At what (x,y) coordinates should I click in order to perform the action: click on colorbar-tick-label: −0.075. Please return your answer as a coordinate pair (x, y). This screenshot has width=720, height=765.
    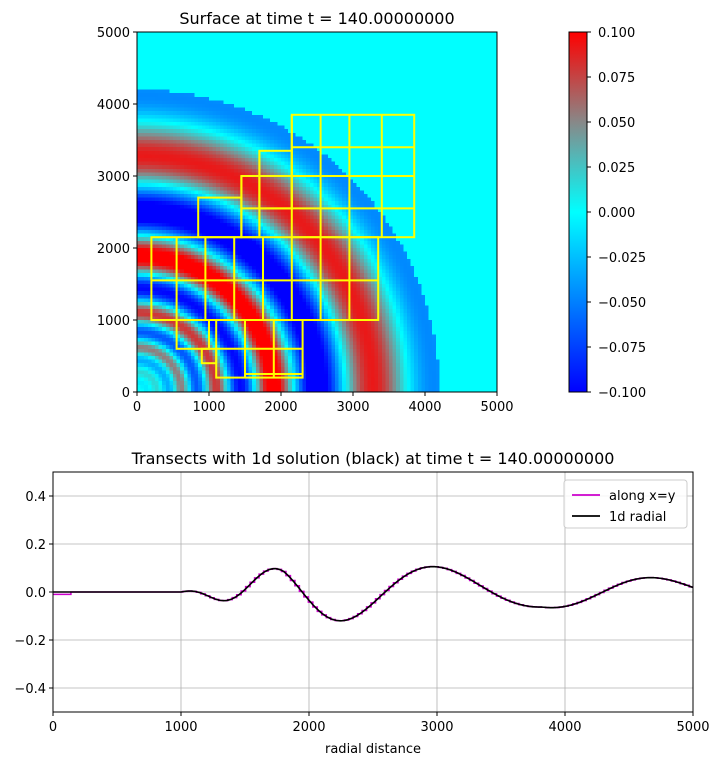
    Looking at the image, I should click on (622, 348).